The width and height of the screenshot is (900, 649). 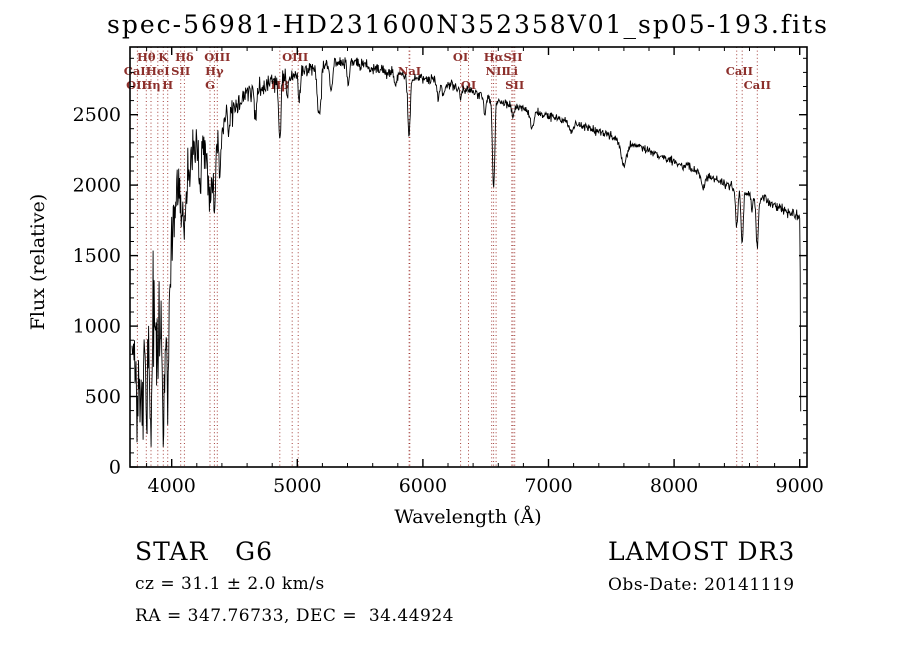 What do you see at coordinates (423, 486) in the screenshot?
I see `x-tick-label: 6000` at bounding box center [423, 486].